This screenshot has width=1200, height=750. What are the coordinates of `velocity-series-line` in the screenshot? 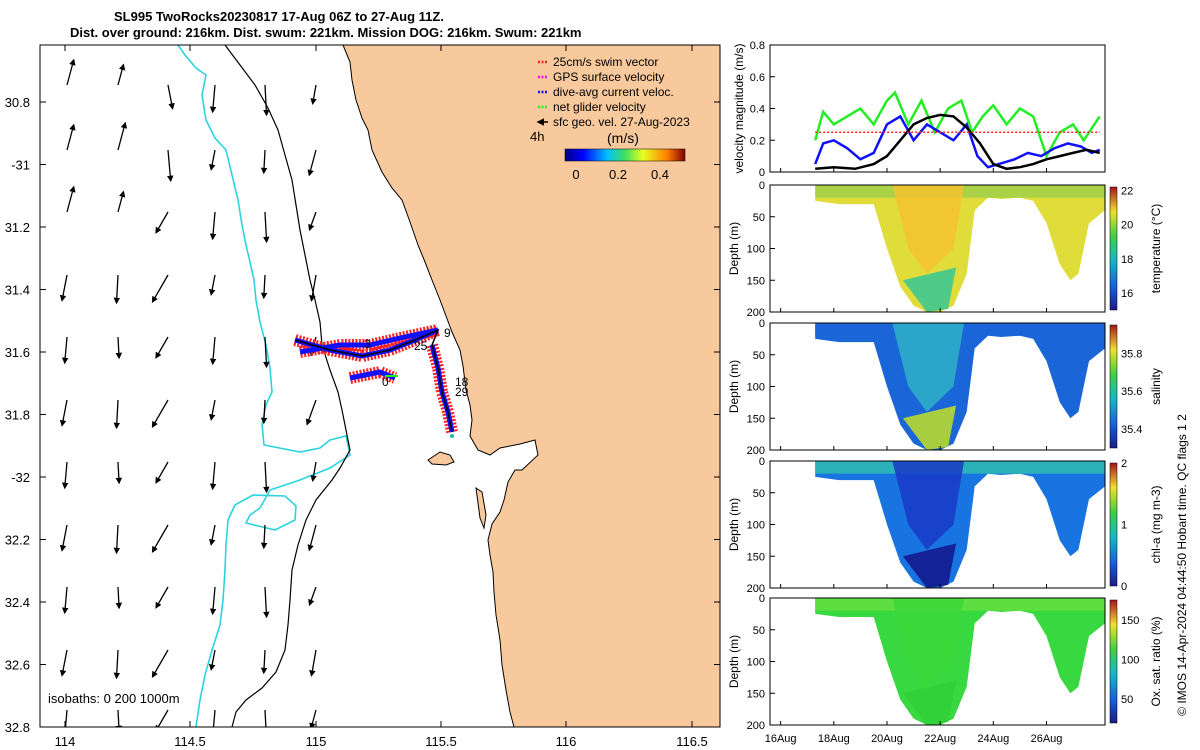 It's located at (957, 142).